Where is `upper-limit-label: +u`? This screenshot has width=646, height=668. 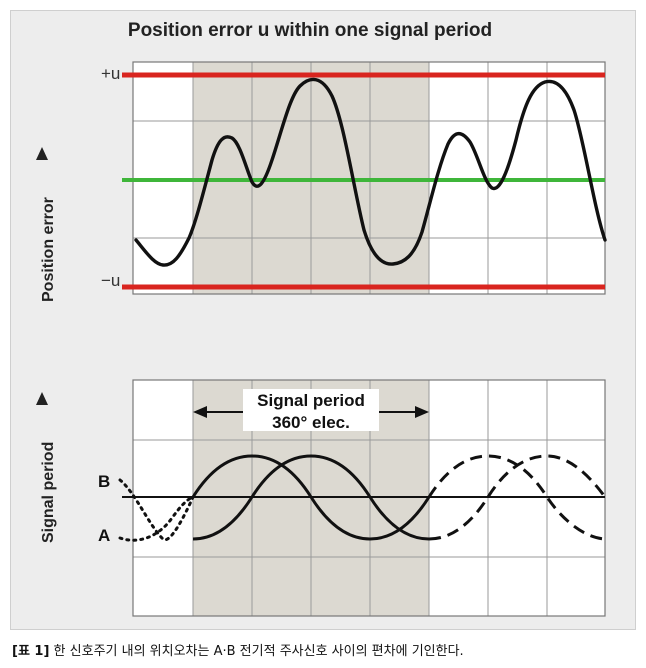 upper-limit-label: +u is located at coordinates (110, 73).